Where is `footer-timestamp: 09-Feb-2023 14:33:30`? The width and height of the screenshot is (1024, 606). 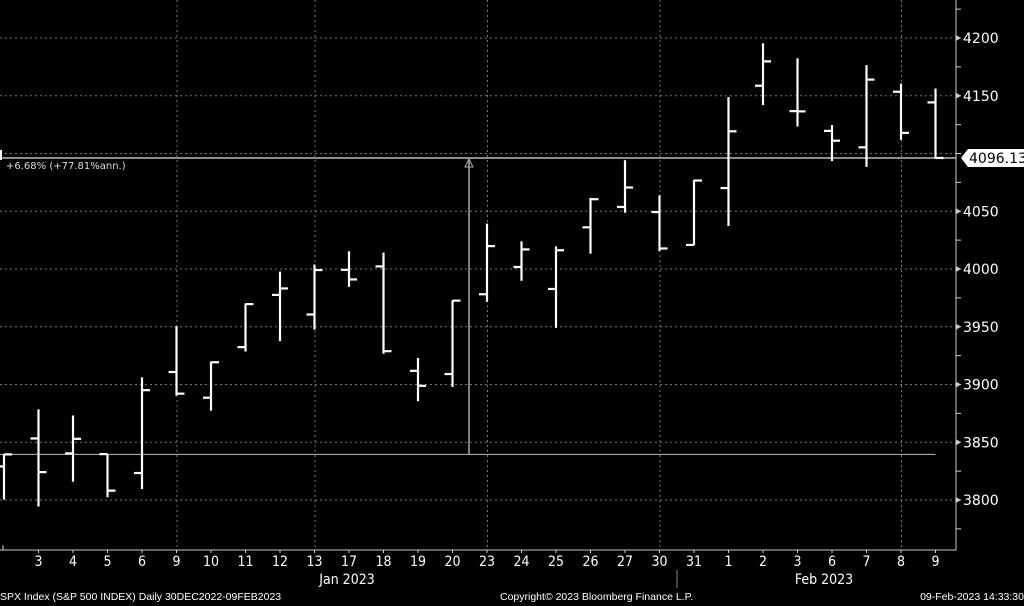 footer-timestamp: 09-Feb-2023 14:33:30 is located at coordinates (972, 597).